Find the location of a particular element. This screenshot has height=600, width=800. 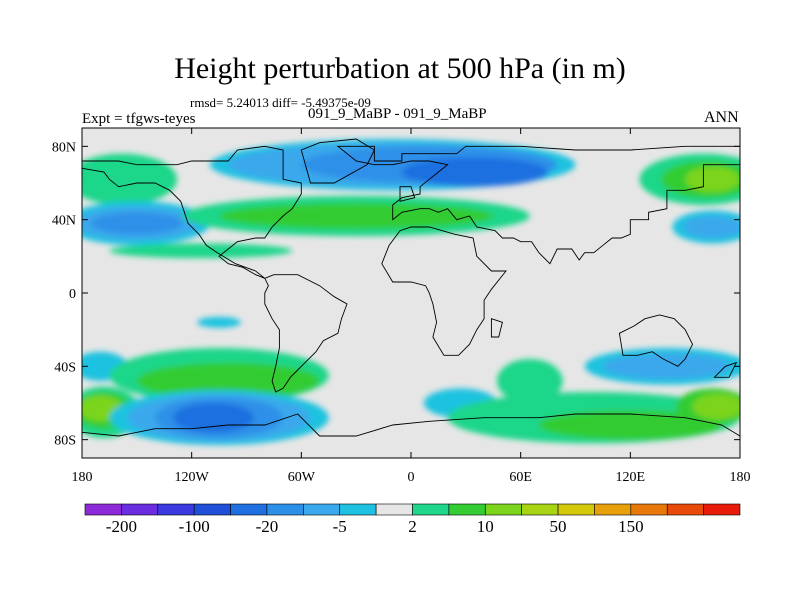

chart-title: Height perturbation at 500 hPa (in m) is located at coordinates (400, 68).